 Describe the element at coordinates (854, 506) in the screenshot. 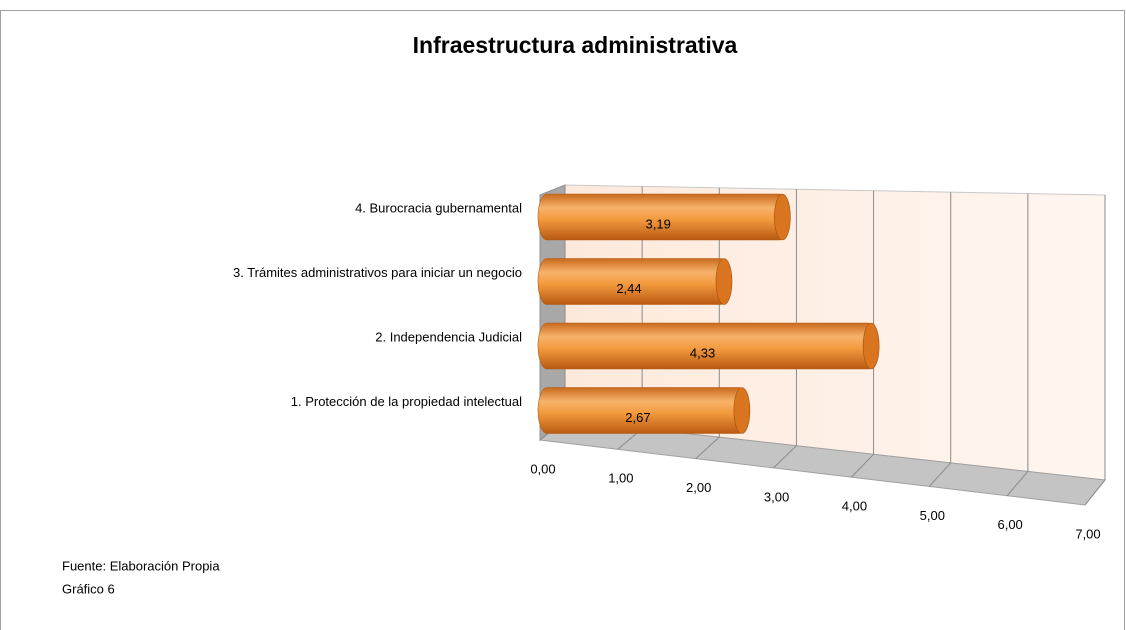

I see `x-tick-label: 4,00` at that location.